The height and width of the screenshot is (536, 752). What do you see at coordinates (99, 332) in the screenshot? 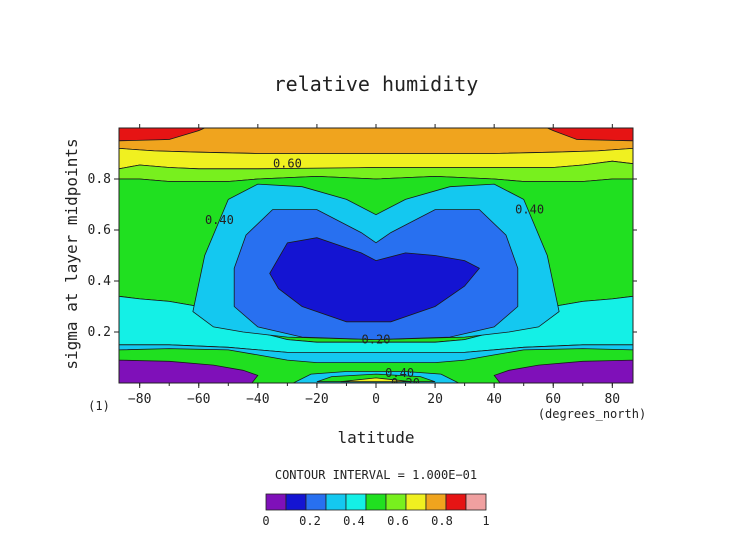
I see `y-tick-label: 0.2` at bounding box center [99, 332].